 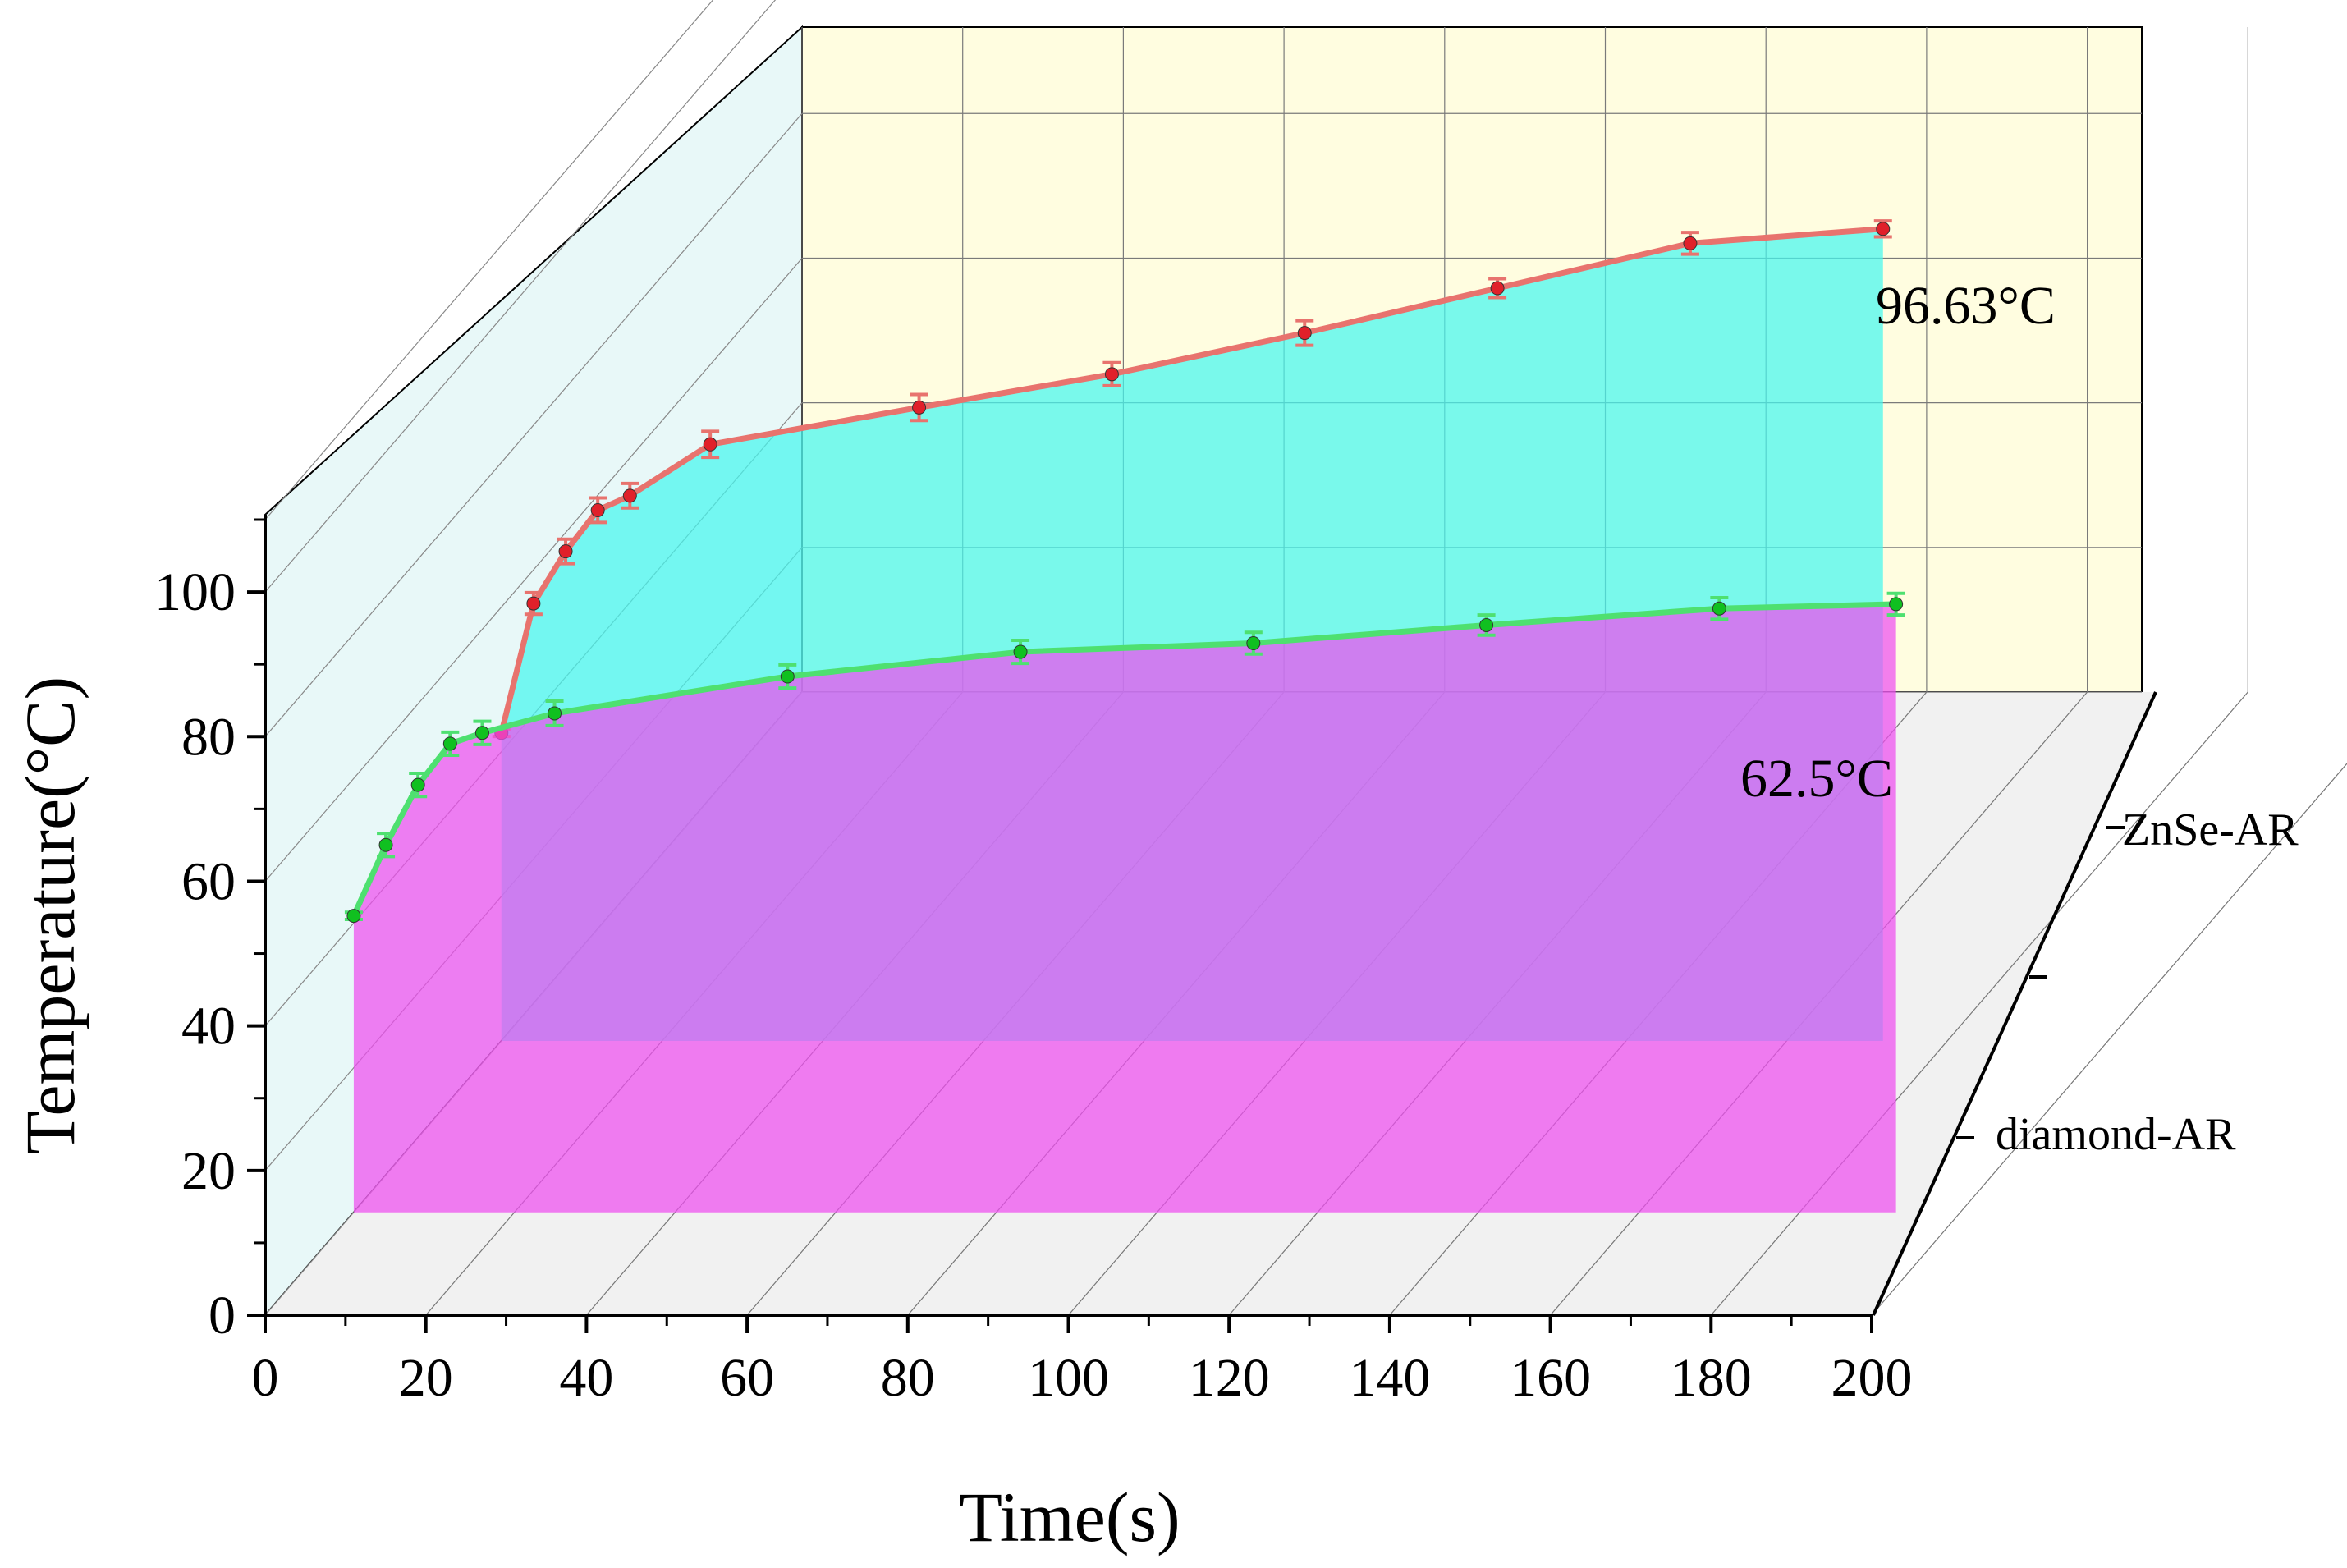 What do you see at coordinates (222, 1316) in the screenshot?
I see `y-tick-label: 0` at bounding box center [222, 1316].